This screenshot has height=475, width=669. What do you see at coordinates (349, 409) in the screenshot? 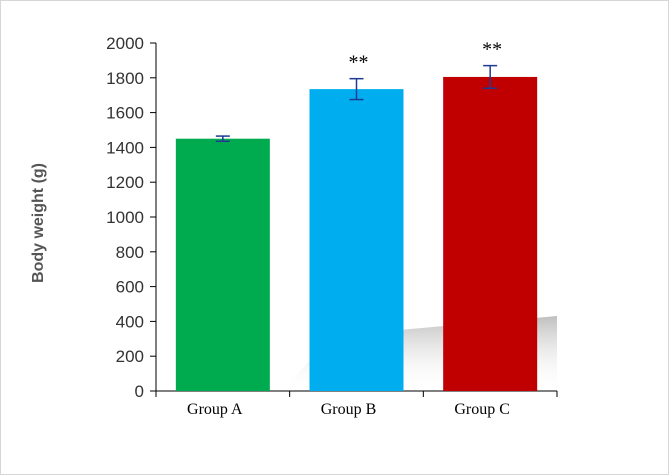
I see `x-category-label: Group B` at bounding box center [349, 409].